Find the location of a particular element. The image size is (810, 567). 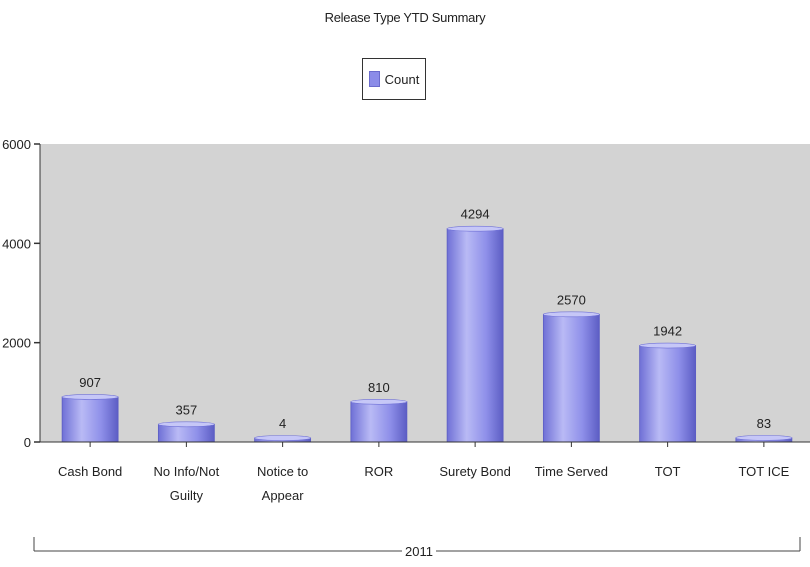

chart-title: Release Type YTD Summary is located at coordinates (405, 17).